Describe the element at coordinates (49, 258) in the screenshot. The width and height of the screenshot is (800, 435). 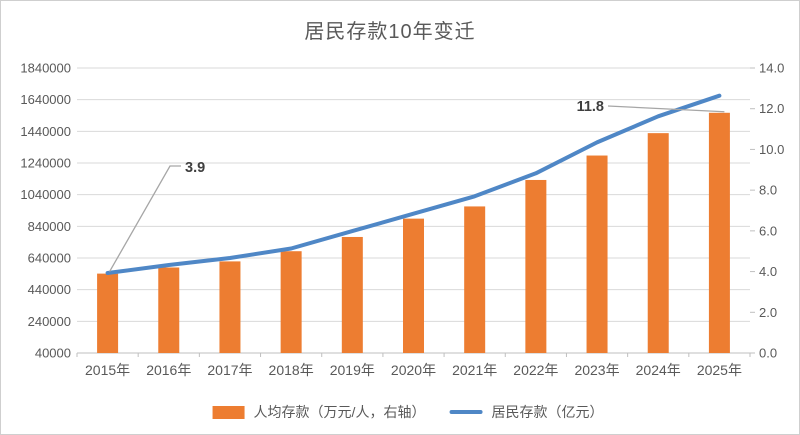
I see `left-axis-tick-label: 640000` at that location.